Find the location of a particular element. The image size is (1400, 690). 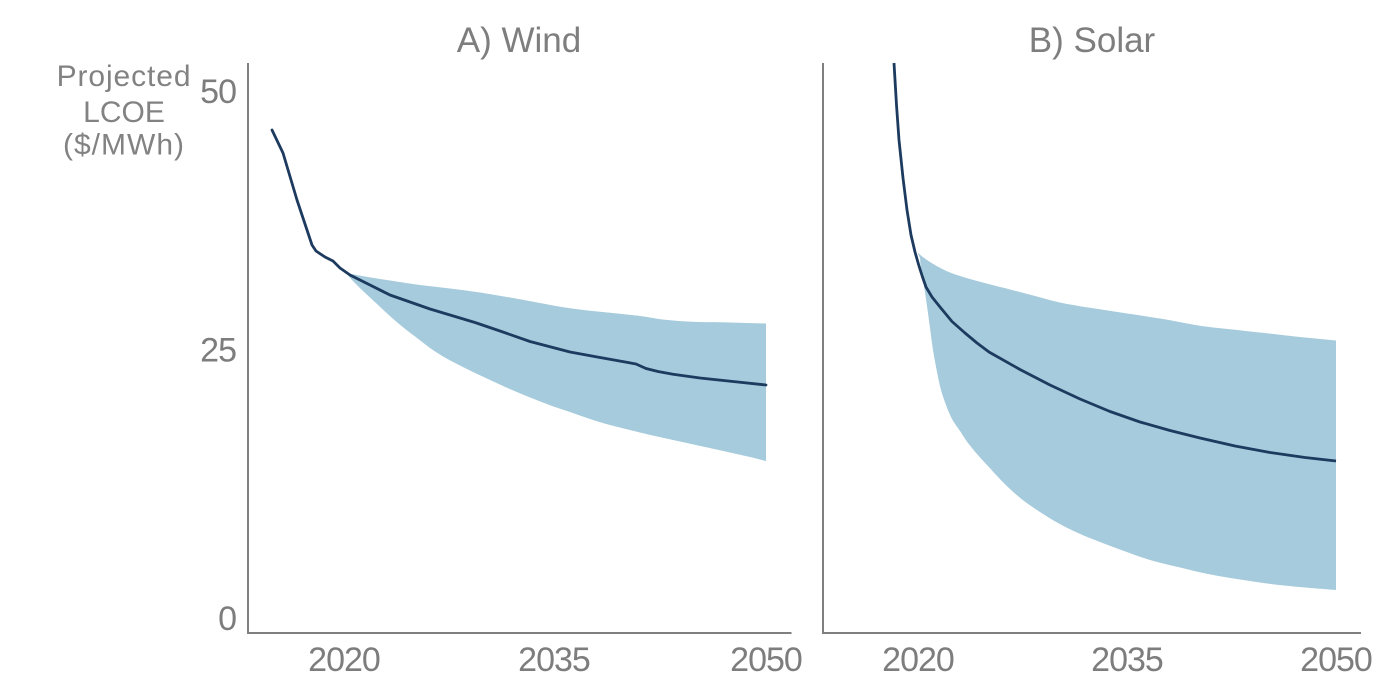

svg-text: B) Solar is located at coordinates (1092, 40).